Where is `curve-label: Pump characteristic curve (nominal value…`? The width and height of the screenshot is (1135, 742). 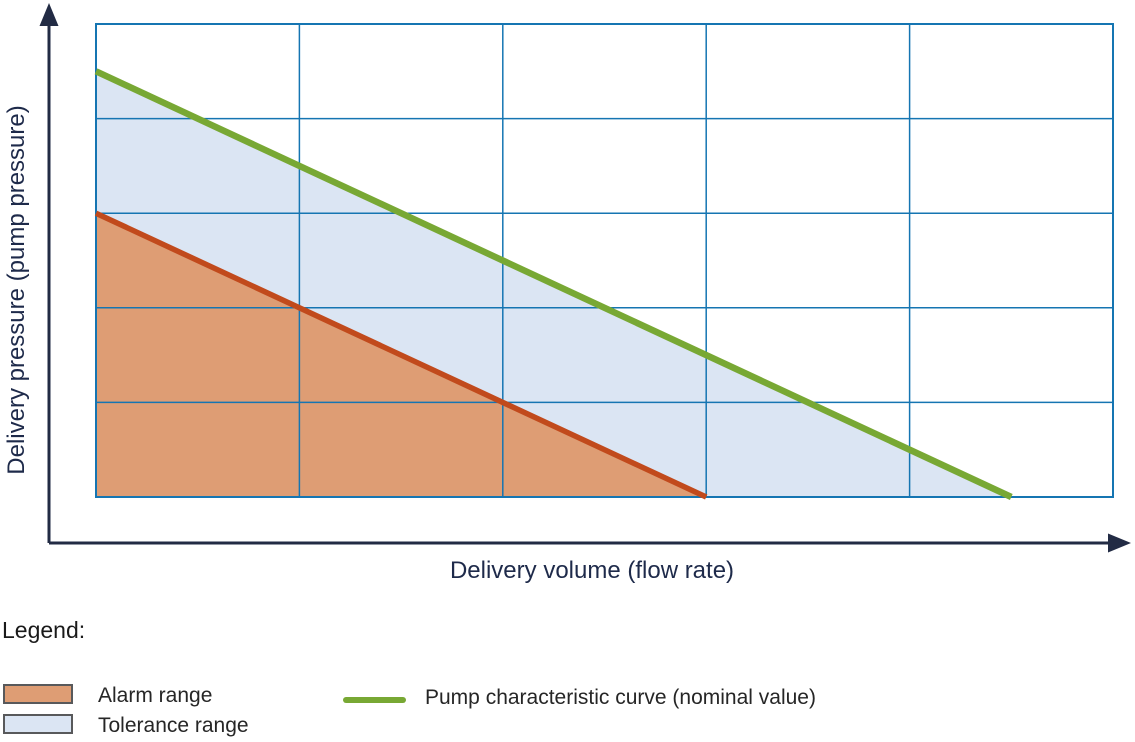 curve-label: Pump characteristic curve (nominal value… is located at coordinates (620, 697).